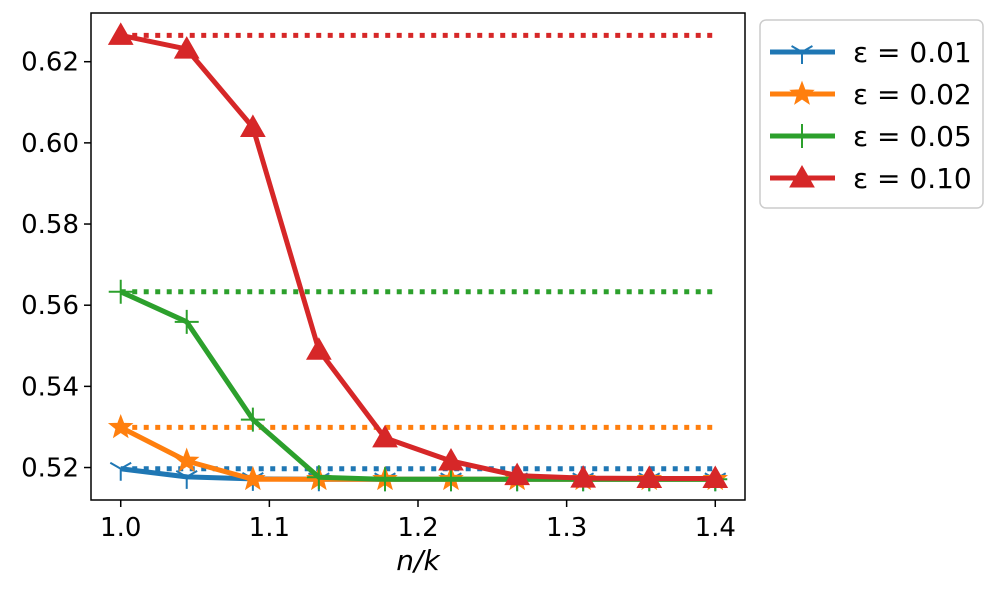 Image resolution: width=996 pixels, height=595 pixels. I want to click on x-tick-label-2: 1.2, so click(417, 528).